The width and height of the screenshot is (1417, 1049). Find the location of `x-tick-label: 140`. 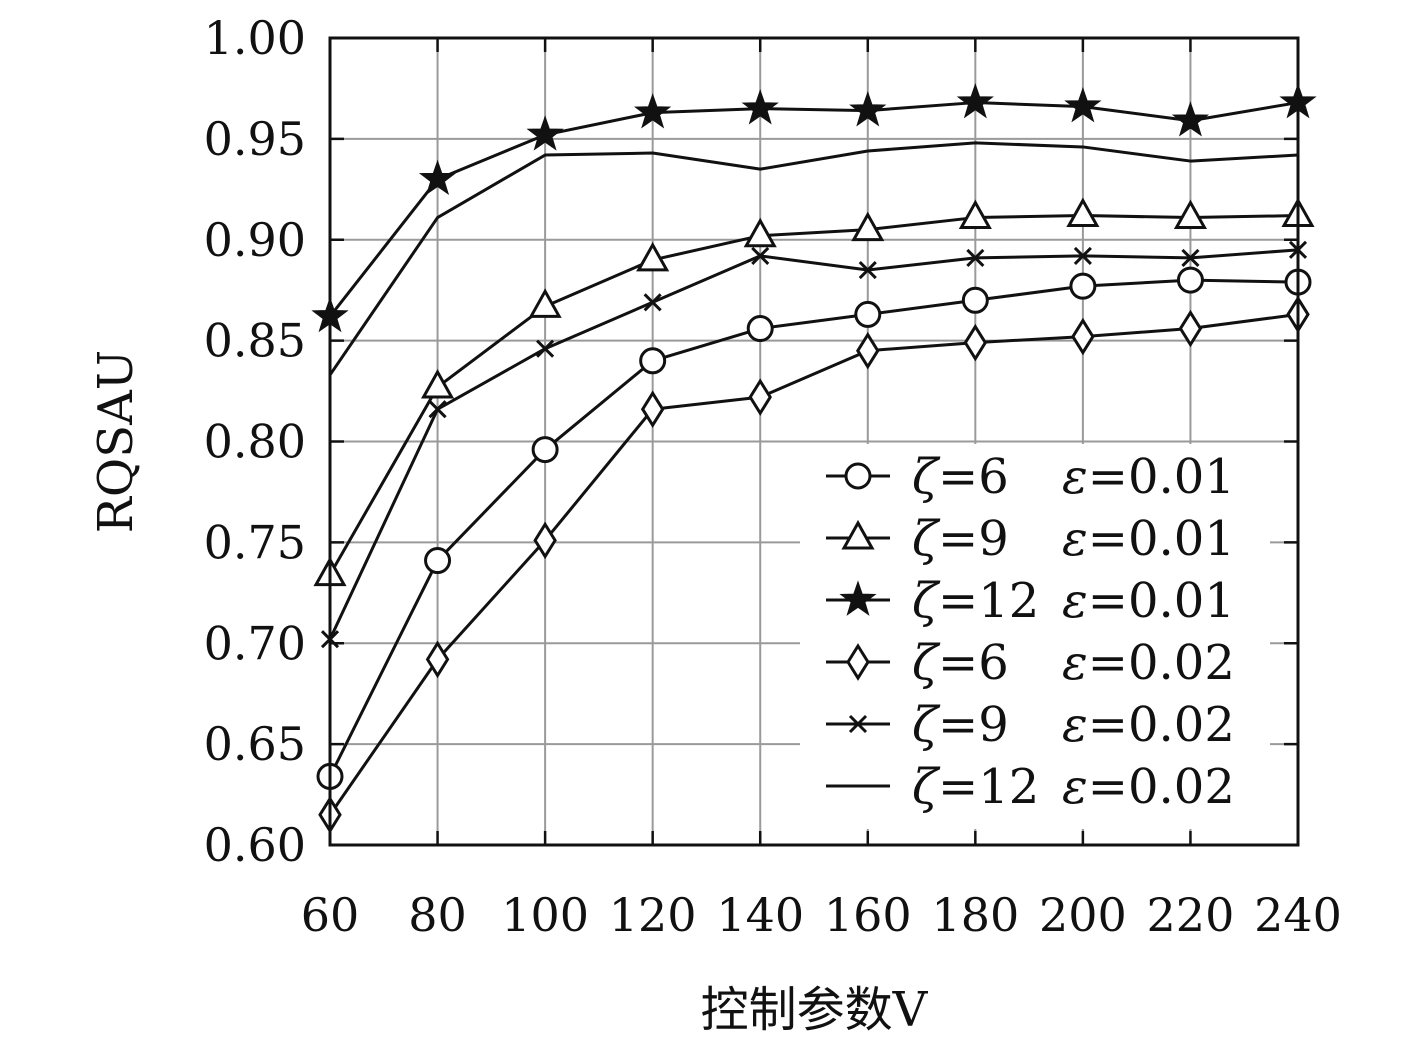

x-tick-label: 140 is located at coordinates (760, 915).